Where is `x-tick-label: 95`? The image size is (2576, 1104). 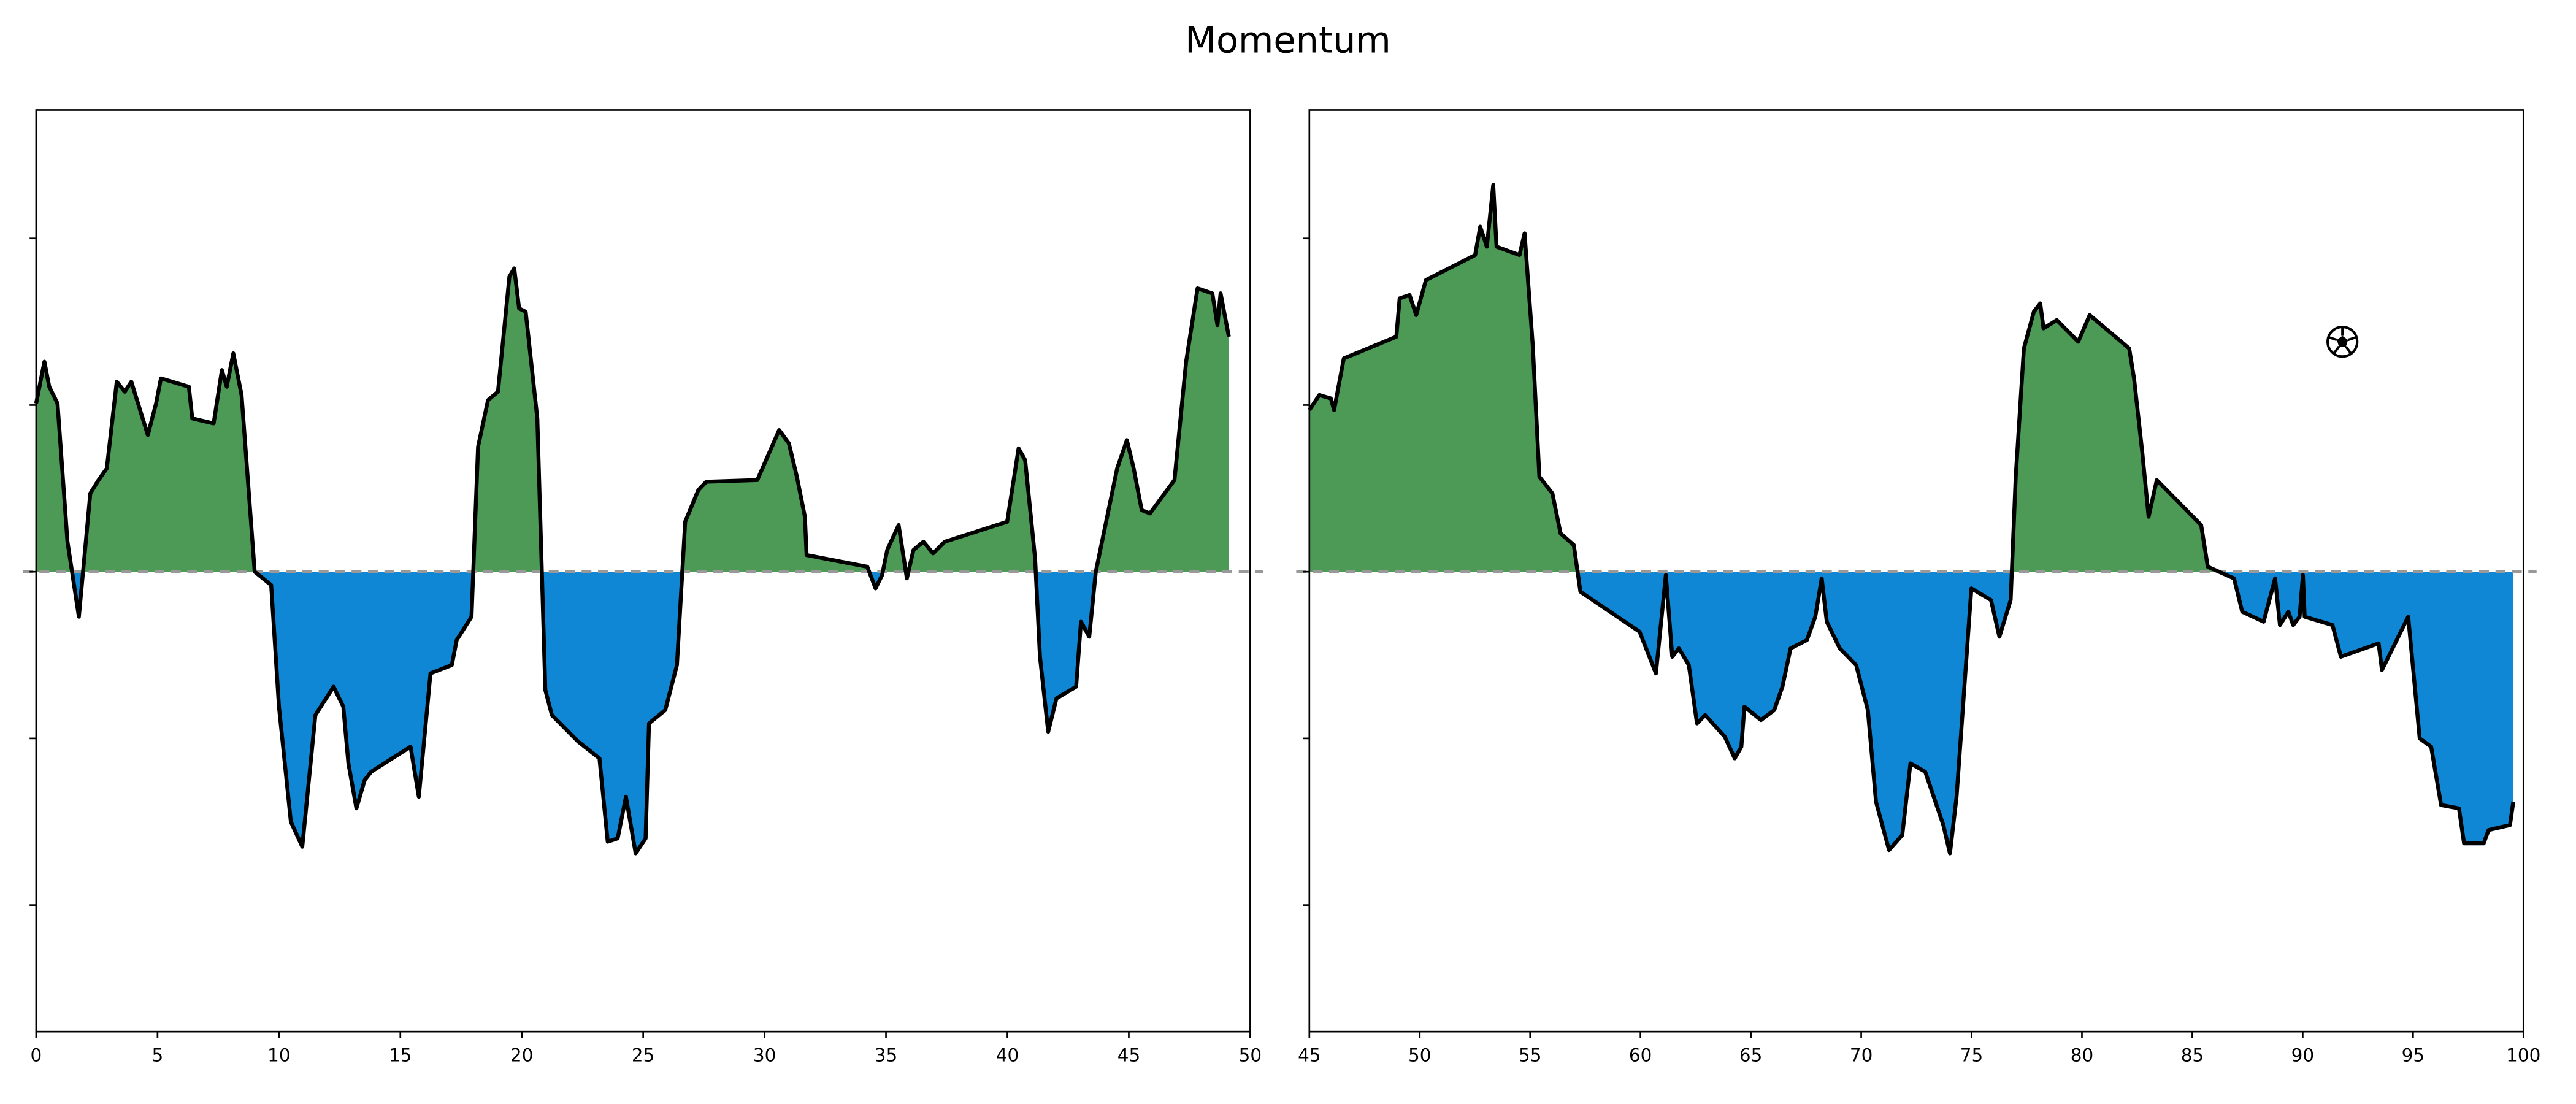 x-tick-label: 95 is located at coordinates (2413, 1055).